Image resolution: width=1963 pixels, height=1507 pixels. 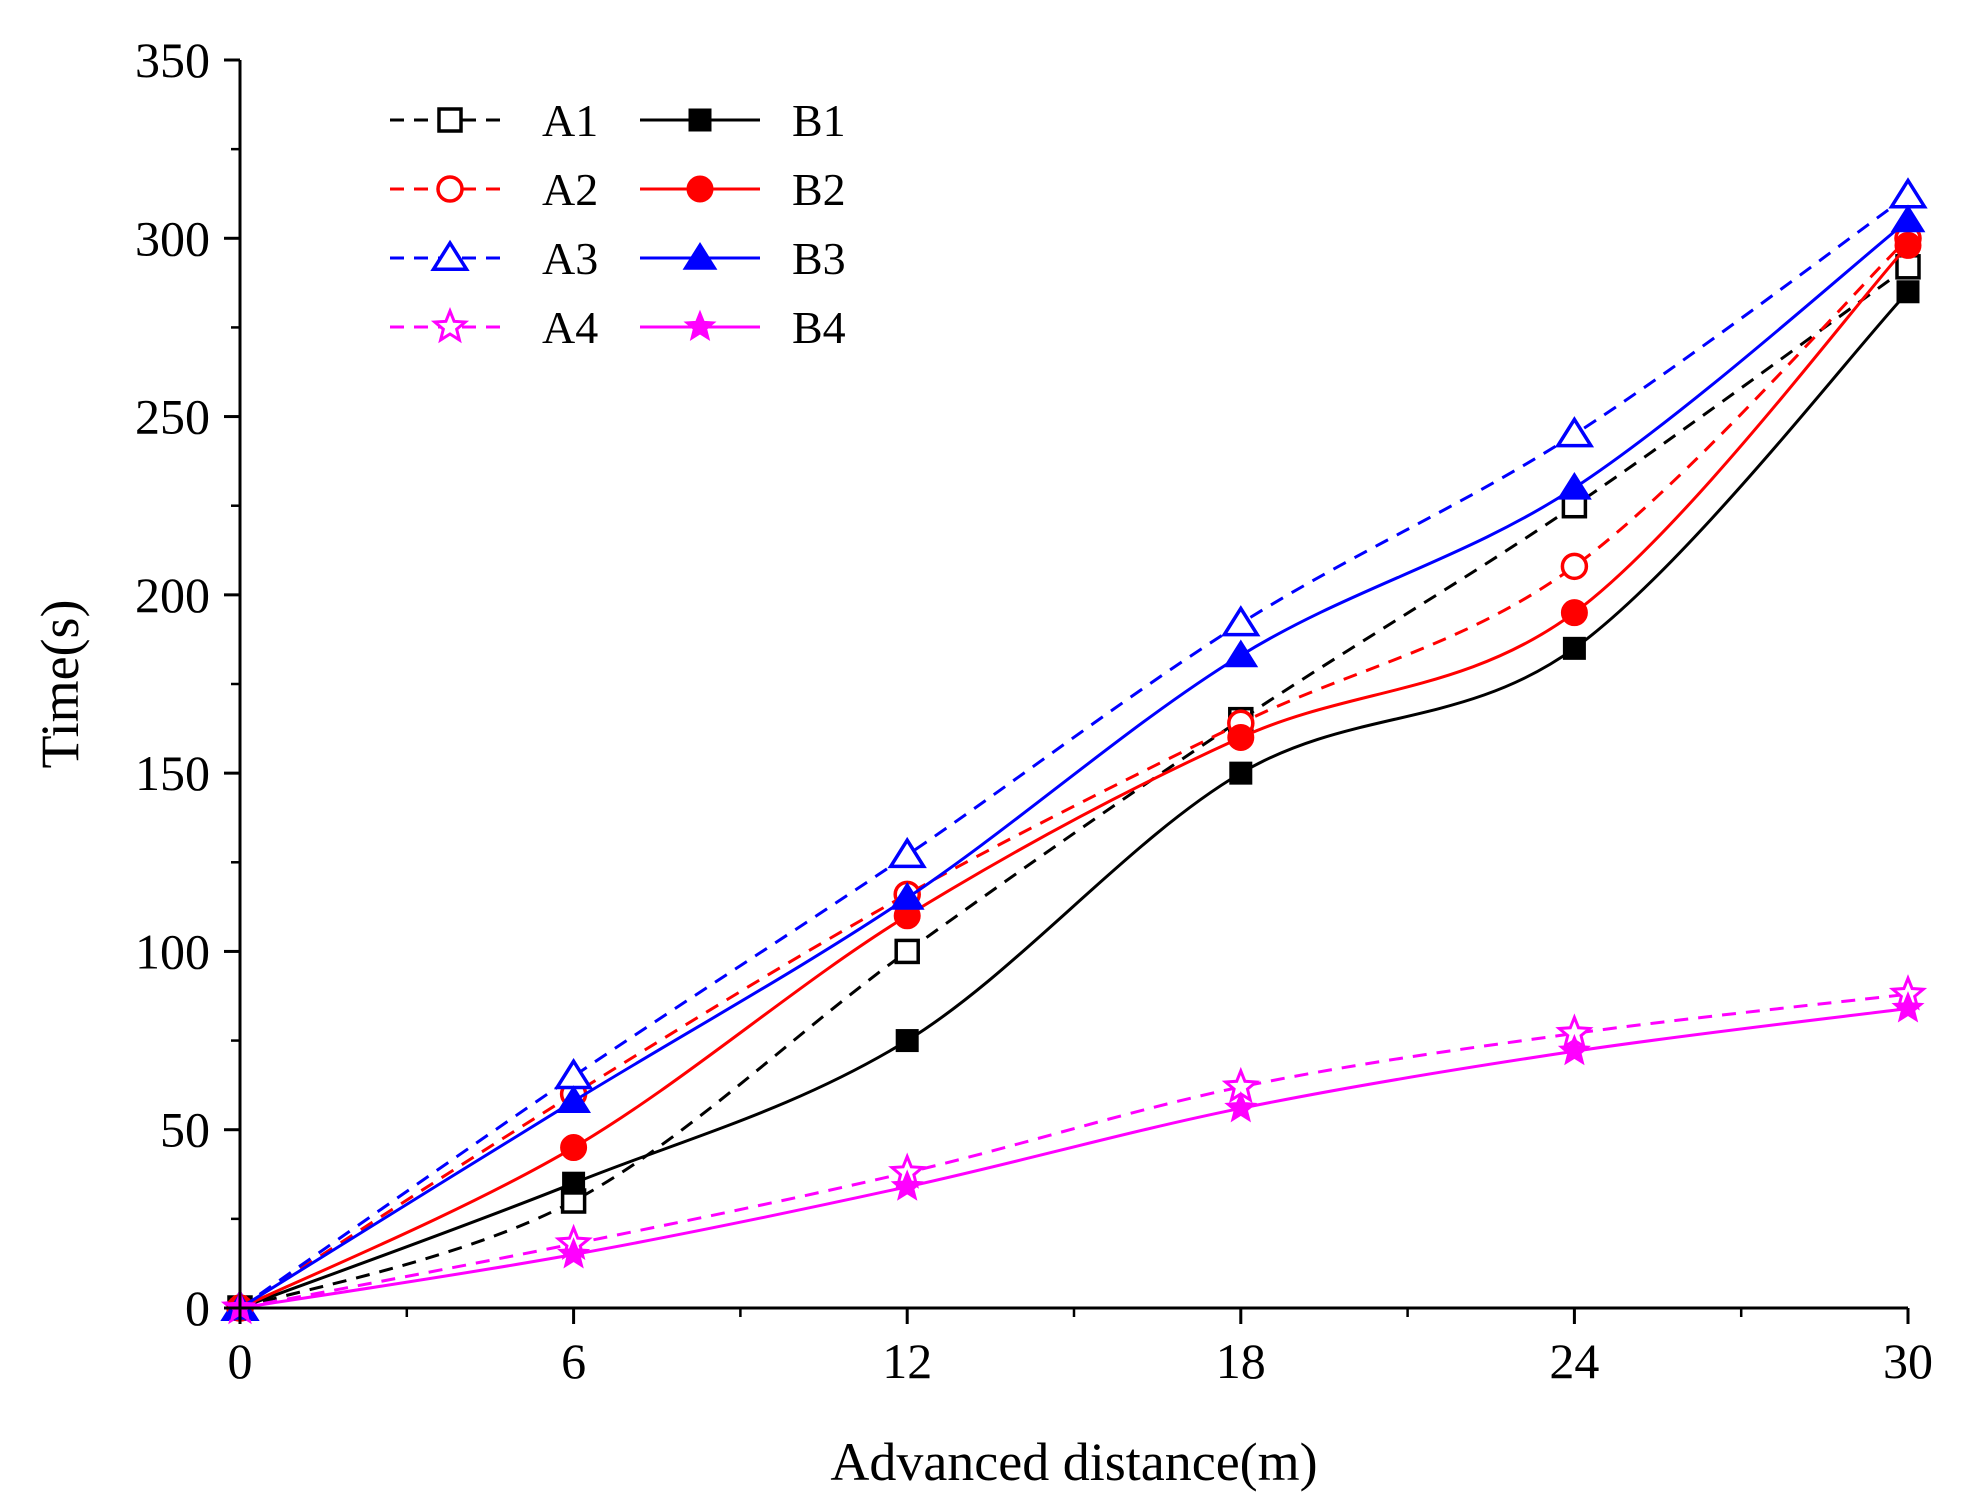 I want to click on legend-marker-a2, so click(x=450, y=189).